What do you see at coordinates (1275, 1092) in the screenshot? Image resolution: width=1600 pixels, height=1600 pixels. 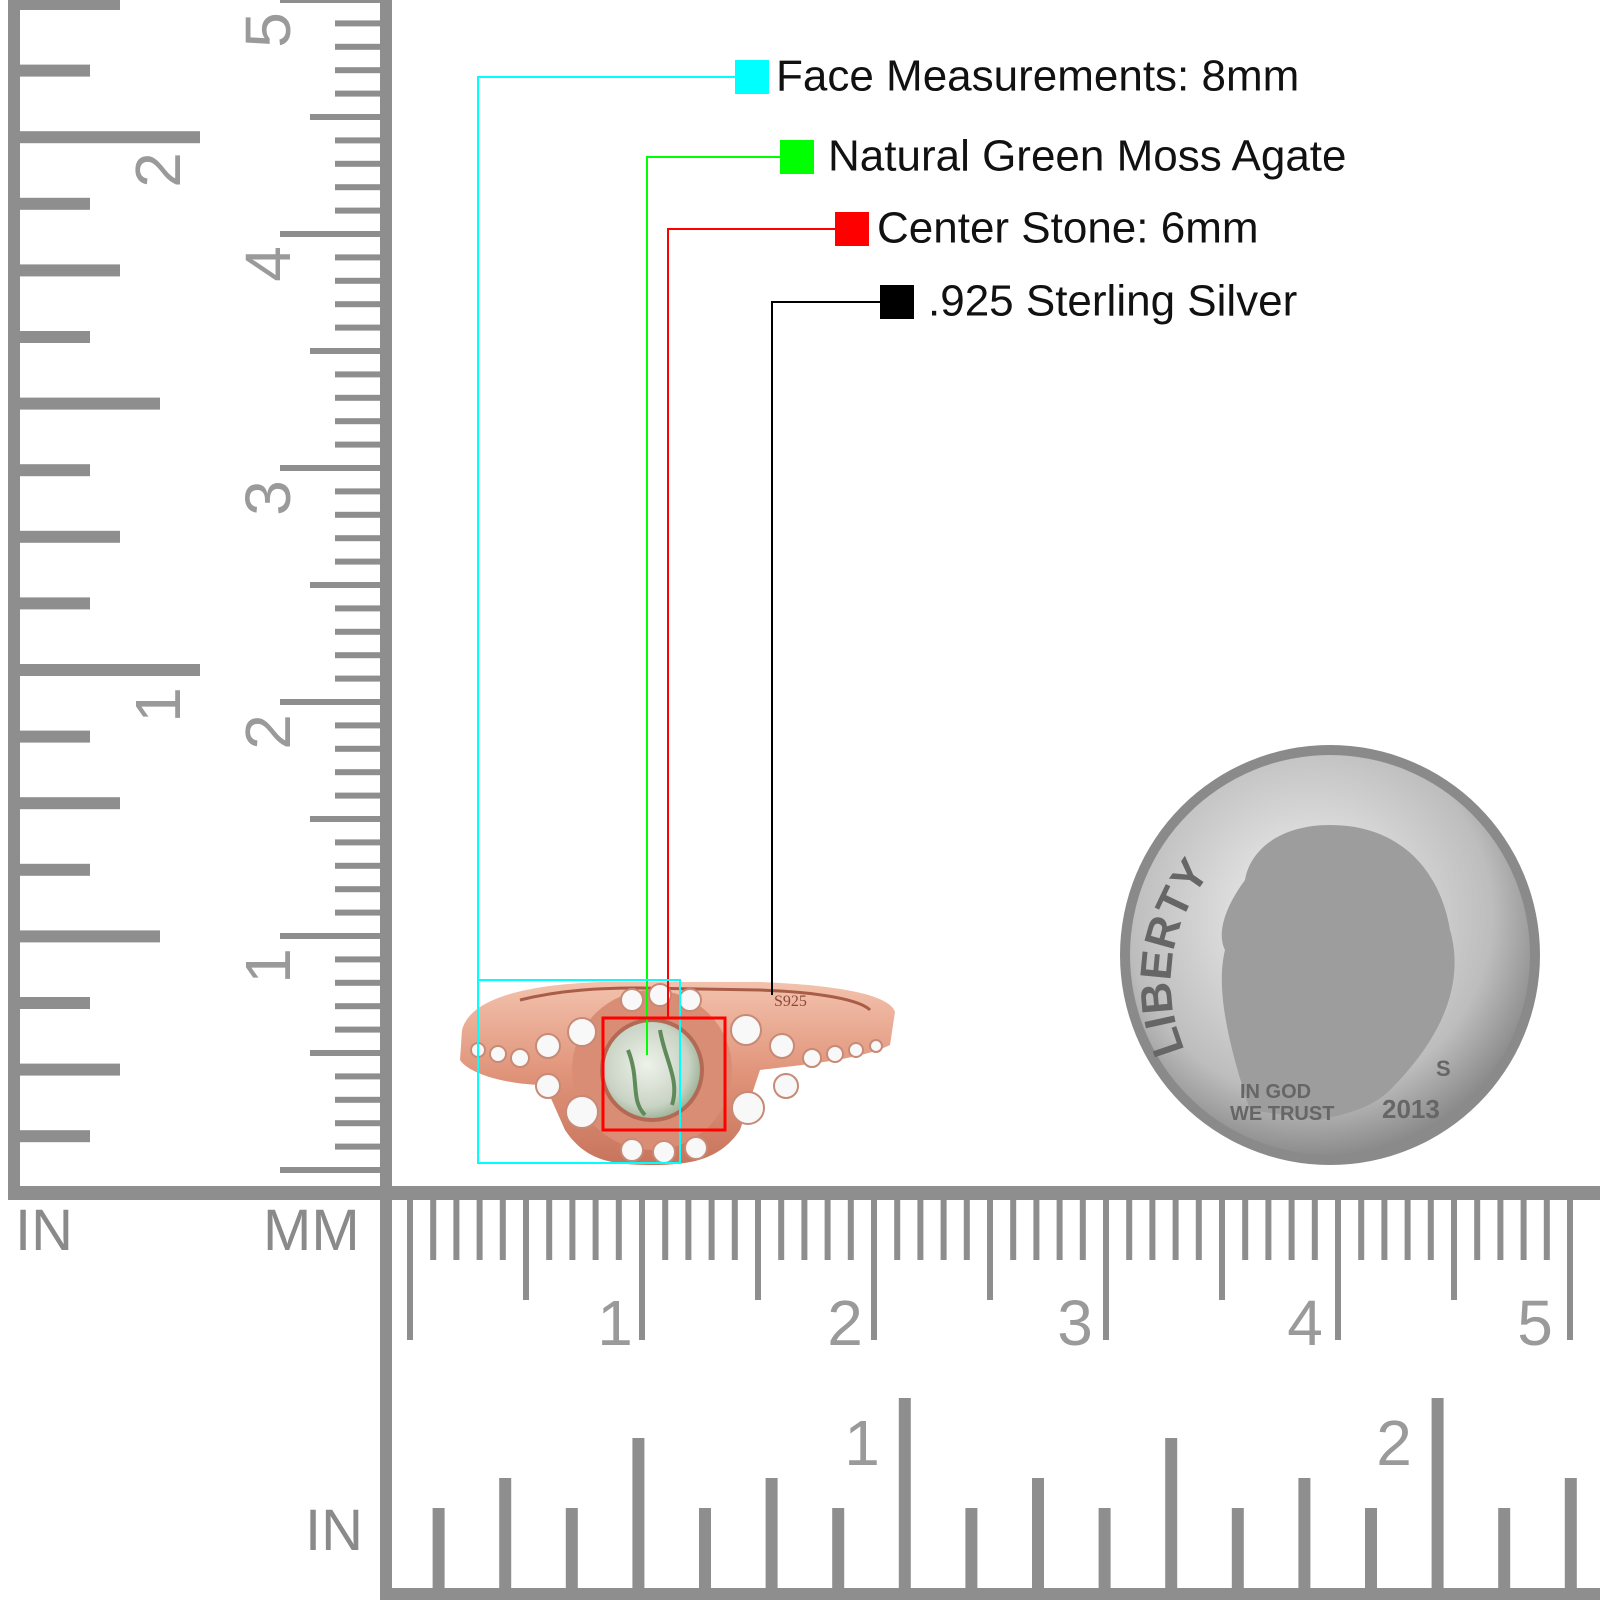 I see `coin-motto: IN GOD` at bounding box center [1275, 1092].